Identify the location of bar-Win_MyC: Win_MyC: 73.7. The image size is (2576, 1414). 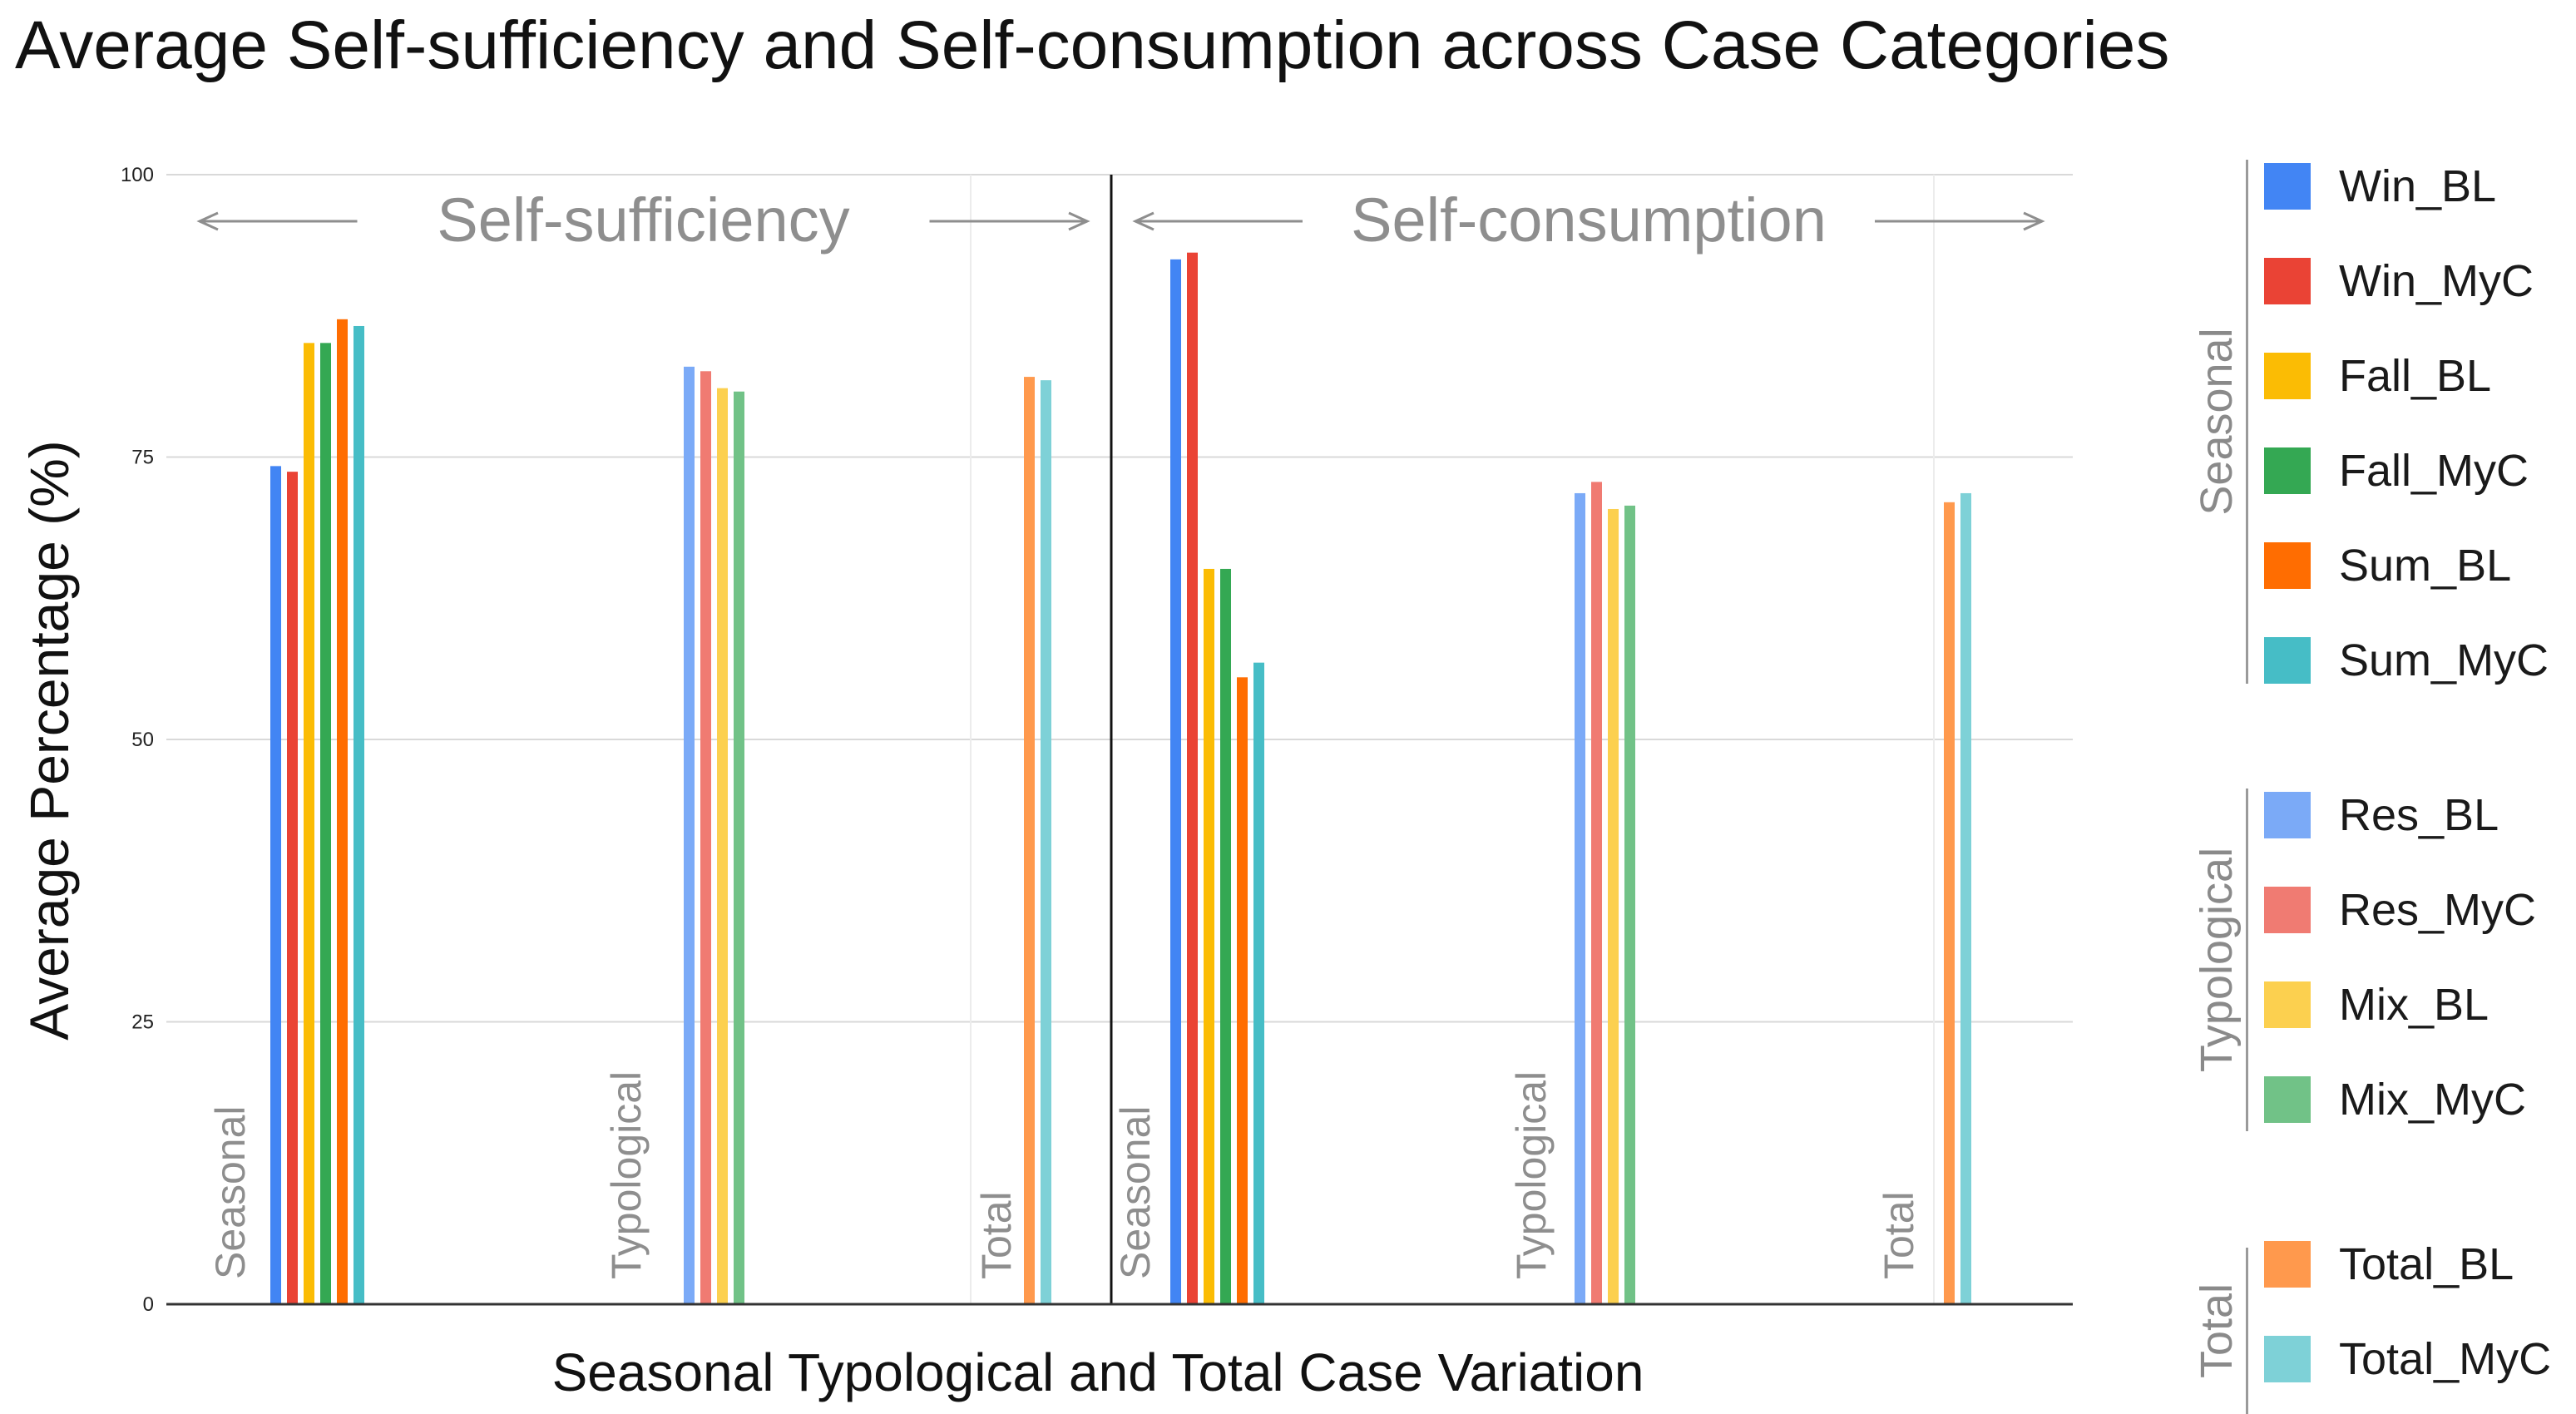
(292, 888).